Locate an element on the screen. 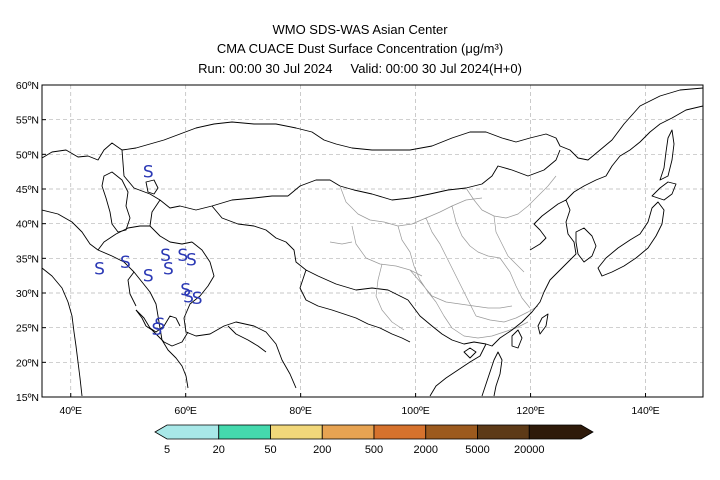  colorbar-label: 20 is located at coordinates (219, 450).